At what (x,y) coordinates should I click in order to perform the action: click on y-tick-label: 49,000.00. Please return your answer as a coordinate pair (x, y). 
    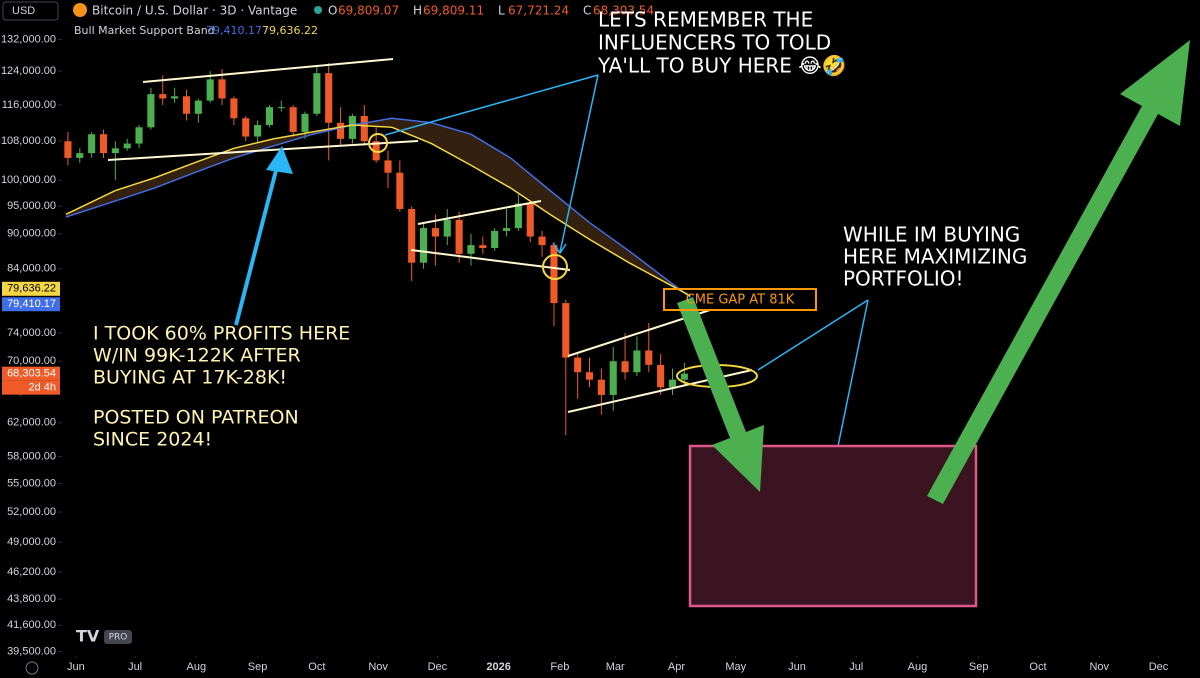
    Looking at the image, I should click on (31, 542).